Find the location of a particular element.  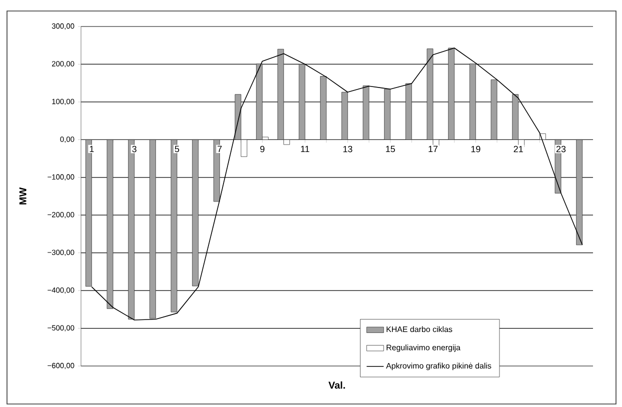

x-tick-label: 17 is located at coordinates (433, 149).